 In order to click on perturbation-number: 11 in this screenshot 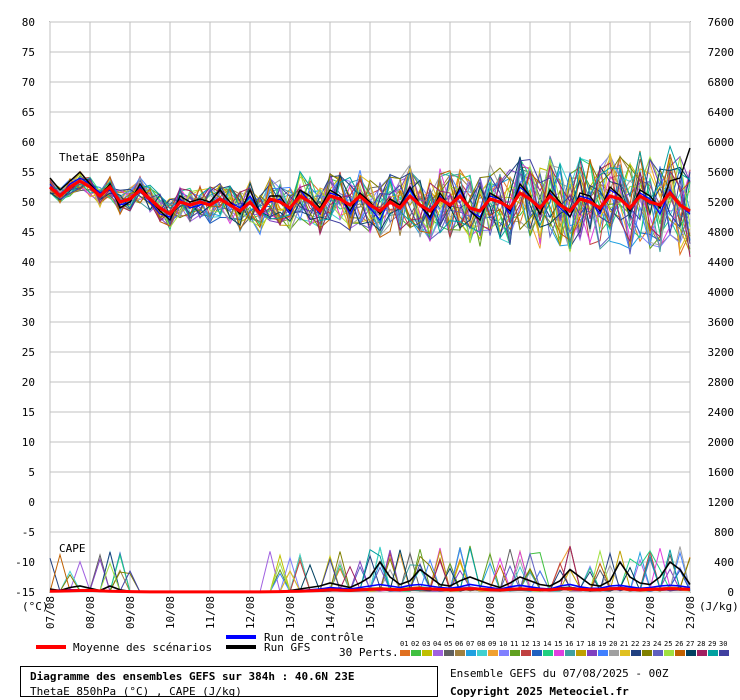, I will do `click(514, 644)`.